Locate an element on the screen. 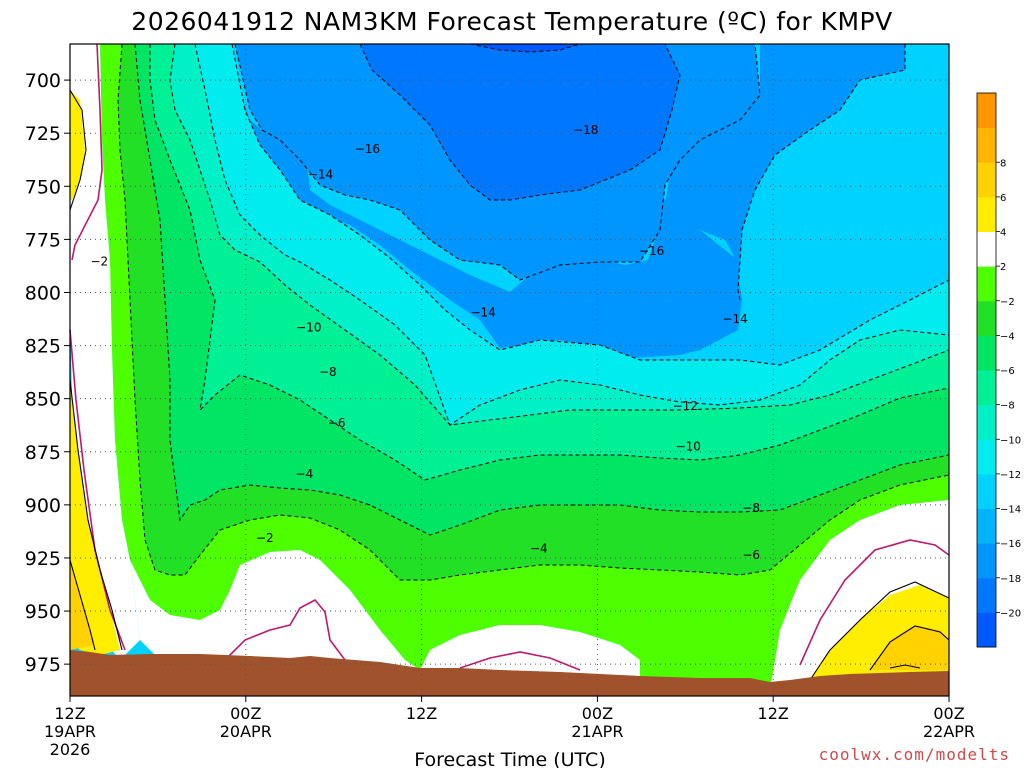 The image size is (1024, 768). x-tick-date: 20APR is located at coordinates (246, 731).